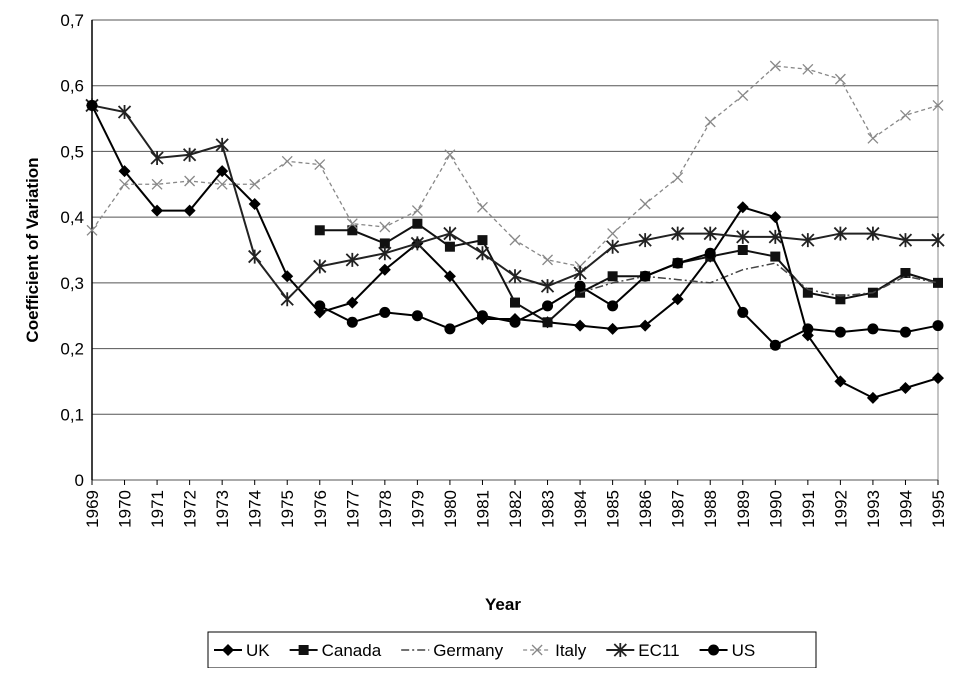 The width and height of the screenshot is (967, 673). I want to click on y-axis-label: Coefficient of Variation, so click(32, 249).